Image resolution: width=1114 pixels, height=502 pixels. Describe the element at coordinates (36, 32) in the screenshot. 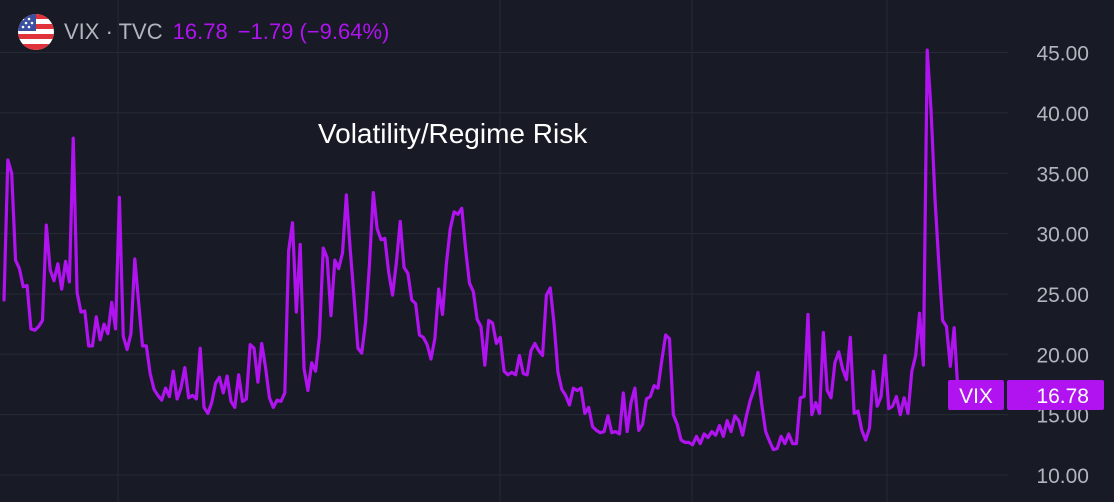

I see `us-flag-icon` at that location.